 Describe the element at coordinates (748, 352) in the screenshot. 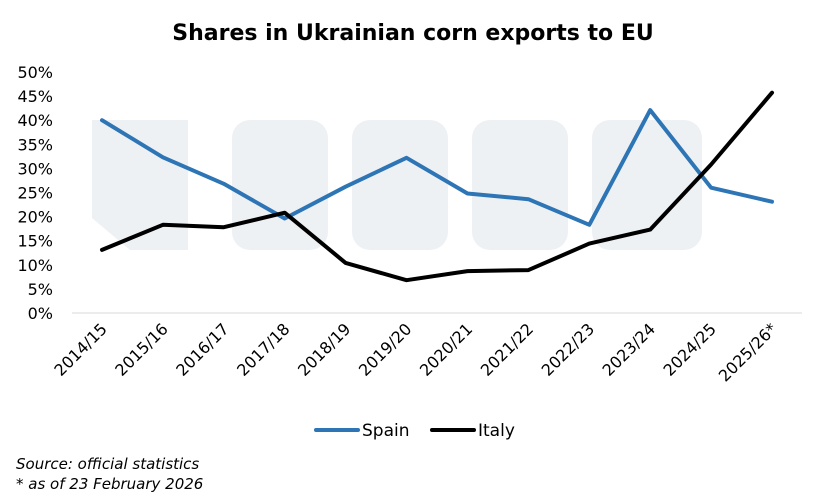

I see `x-tick-label: 2025/26*` at that location.